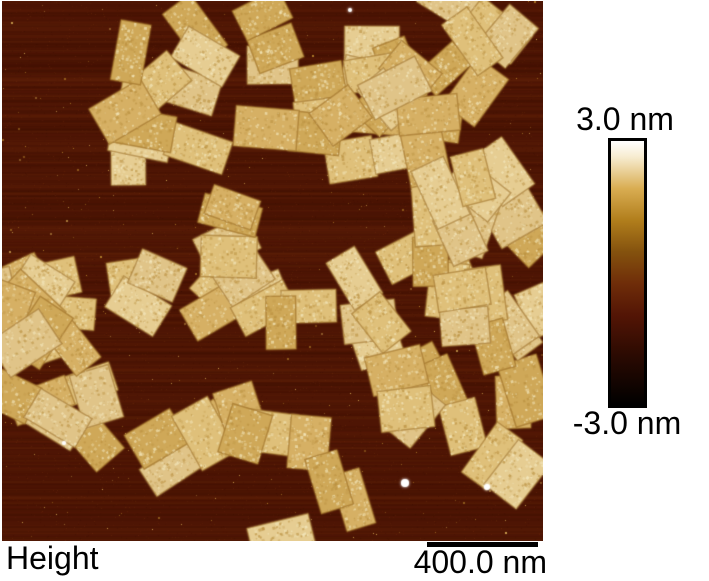 This screenshot has height=581, width=709. I want to click on scale-bar, so click(482, 544).